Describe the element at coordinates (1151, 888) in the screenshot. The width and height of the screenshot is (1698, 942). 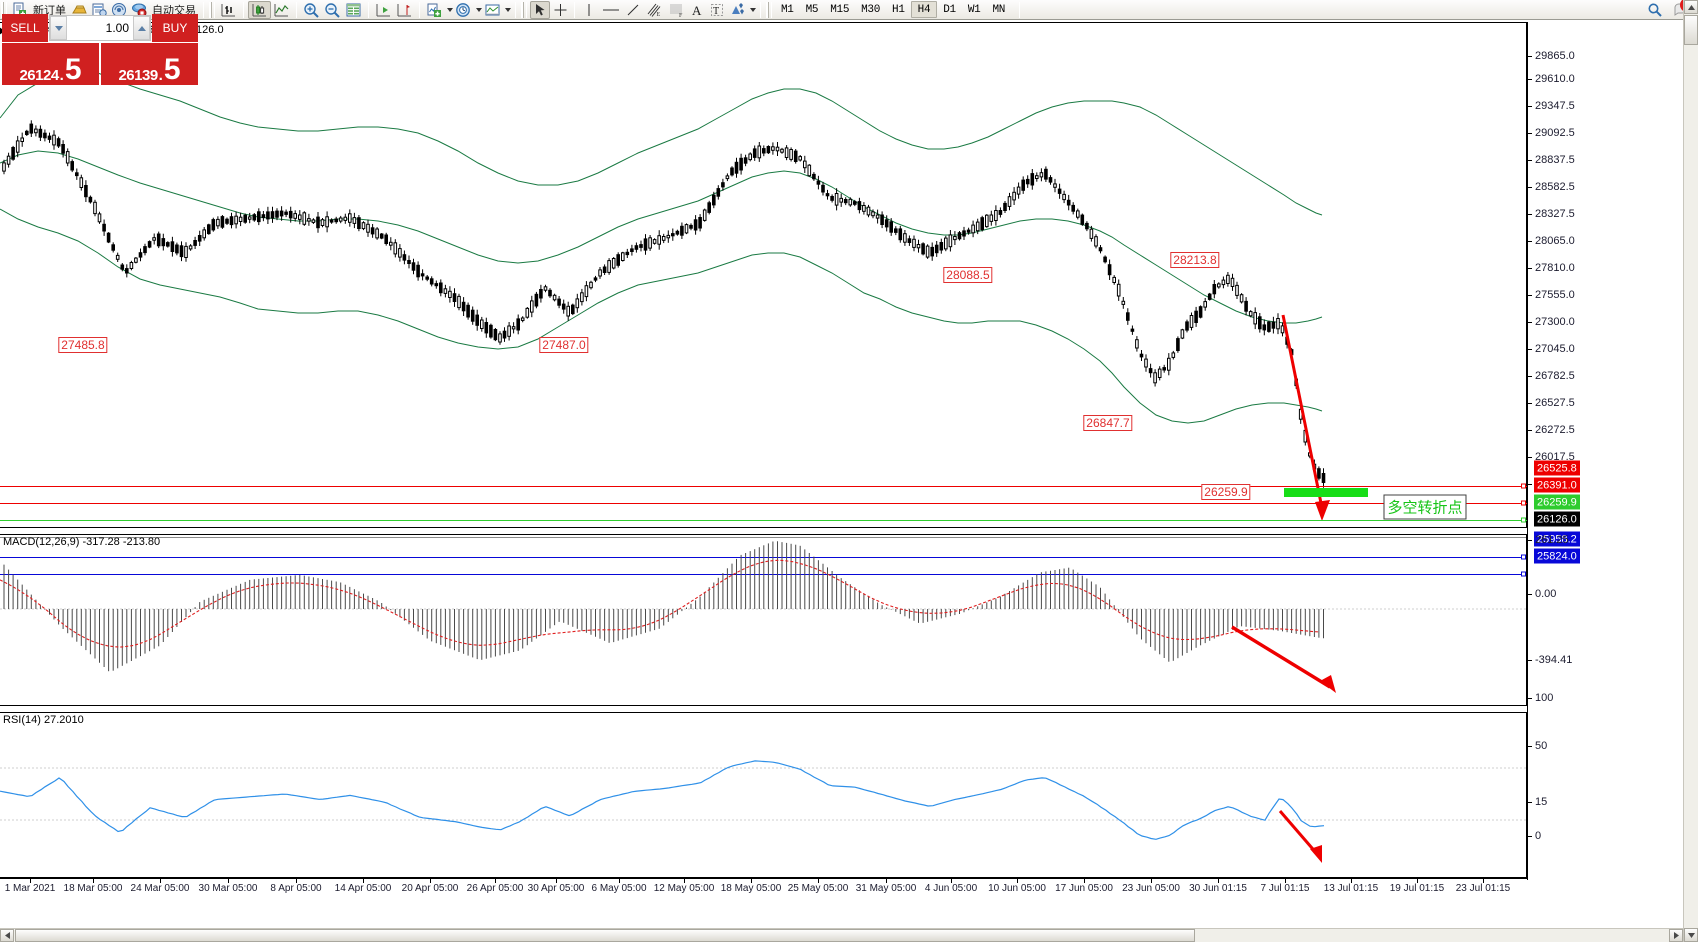
I see `time-axis-label: 23 Jun 05:00` at that location.